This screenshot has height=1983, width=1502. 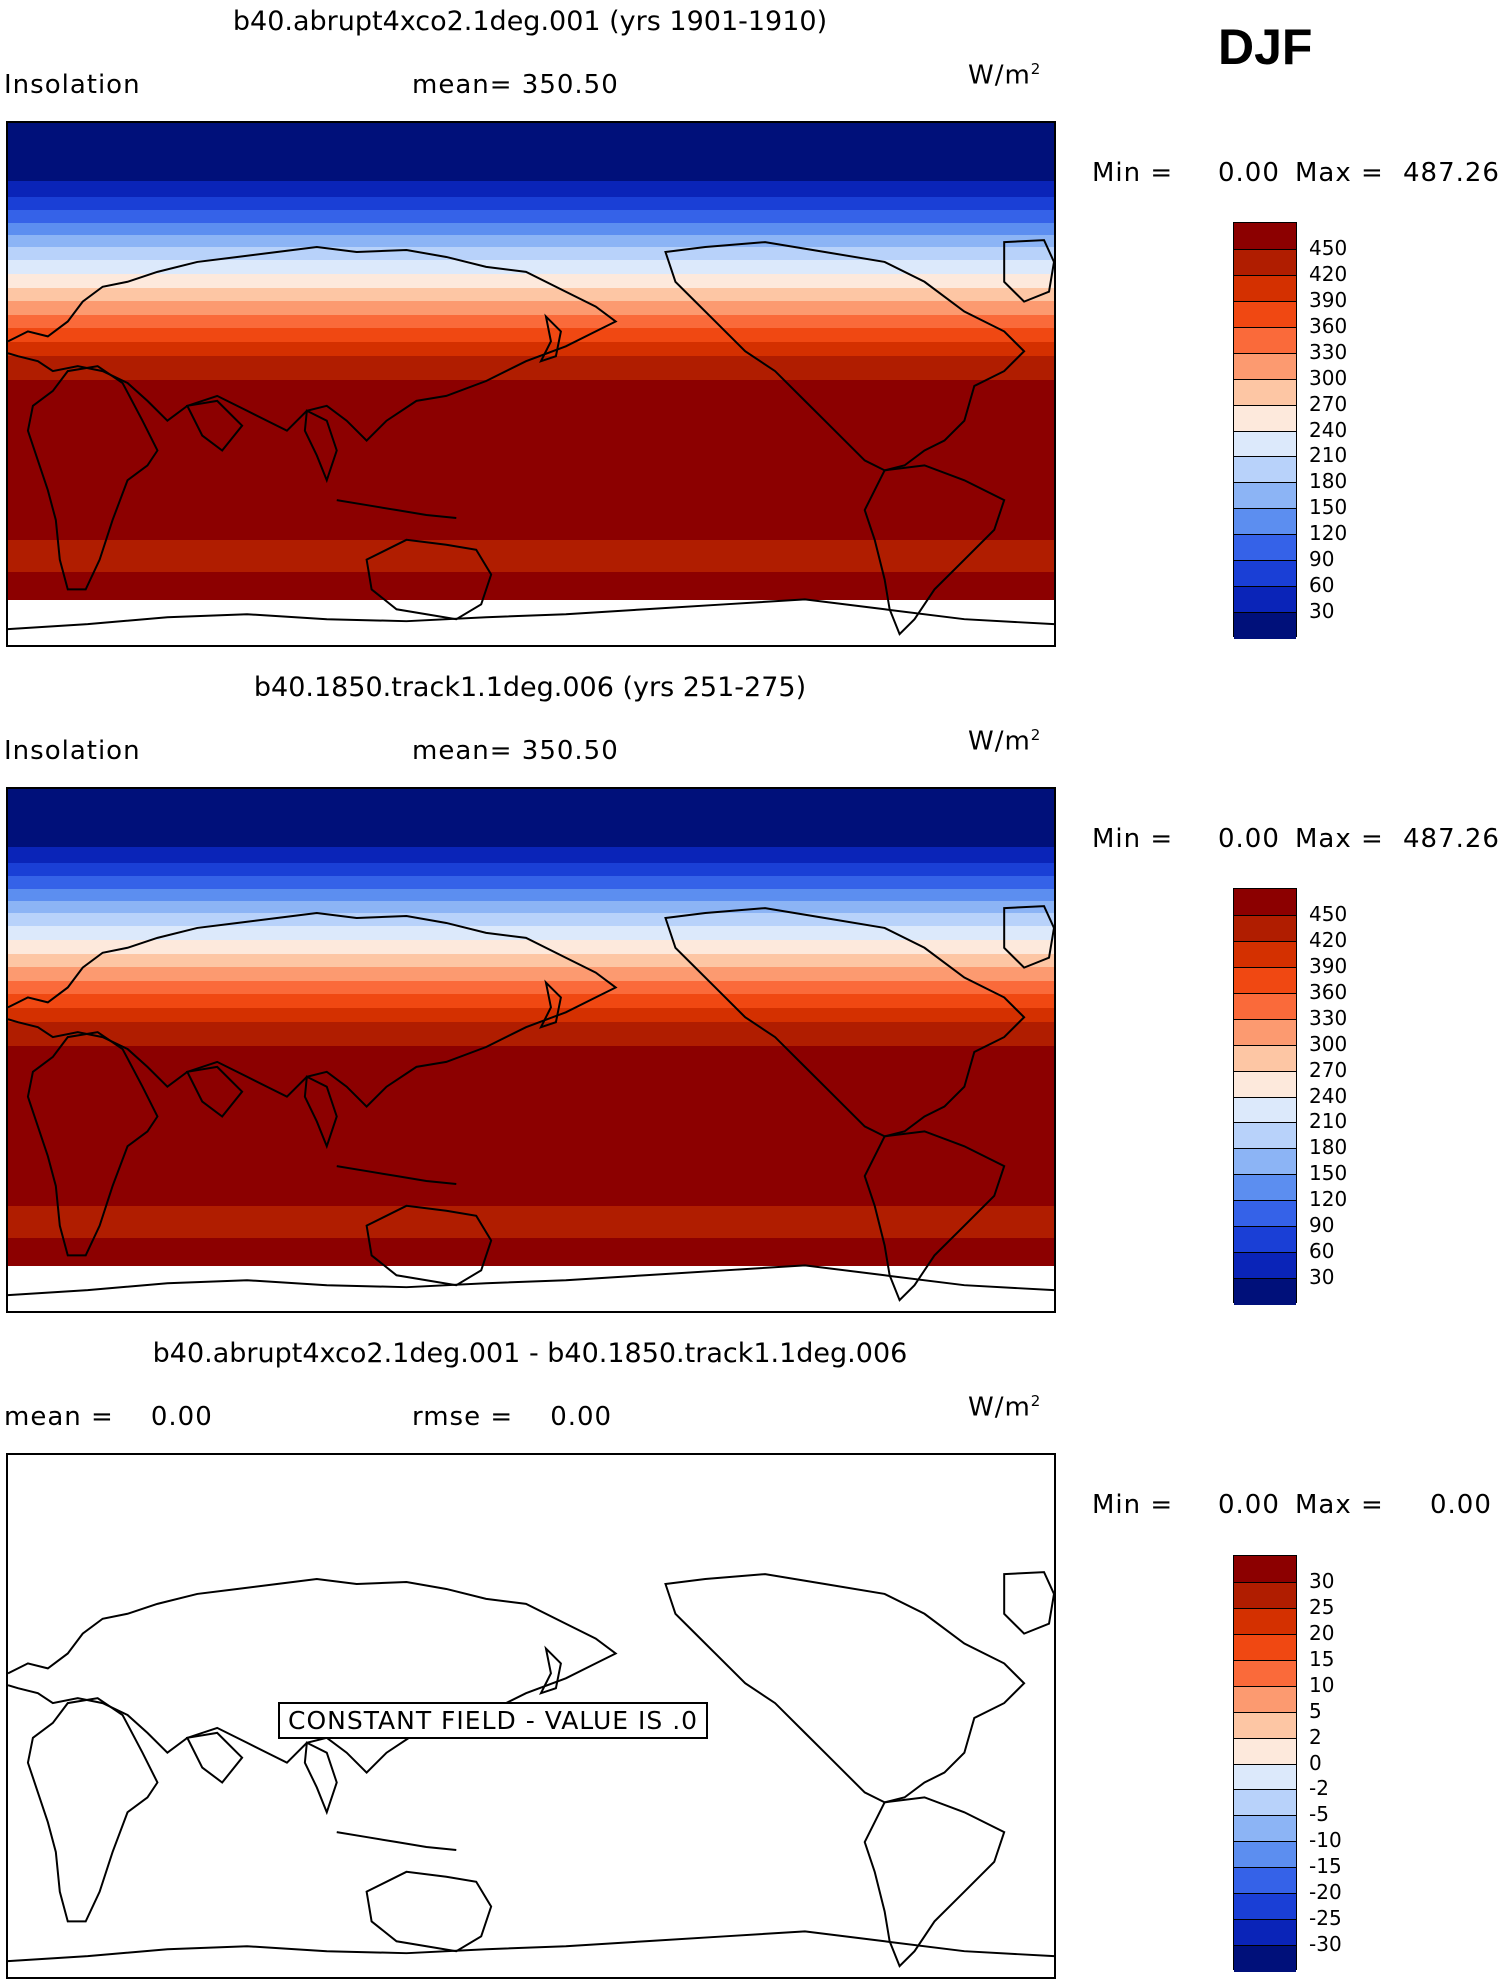 What do you see at coordinates (1319, 1788) in the screenshot?
I see `colorbar-tick-label: -2` at bounding box center [1319, 1788].